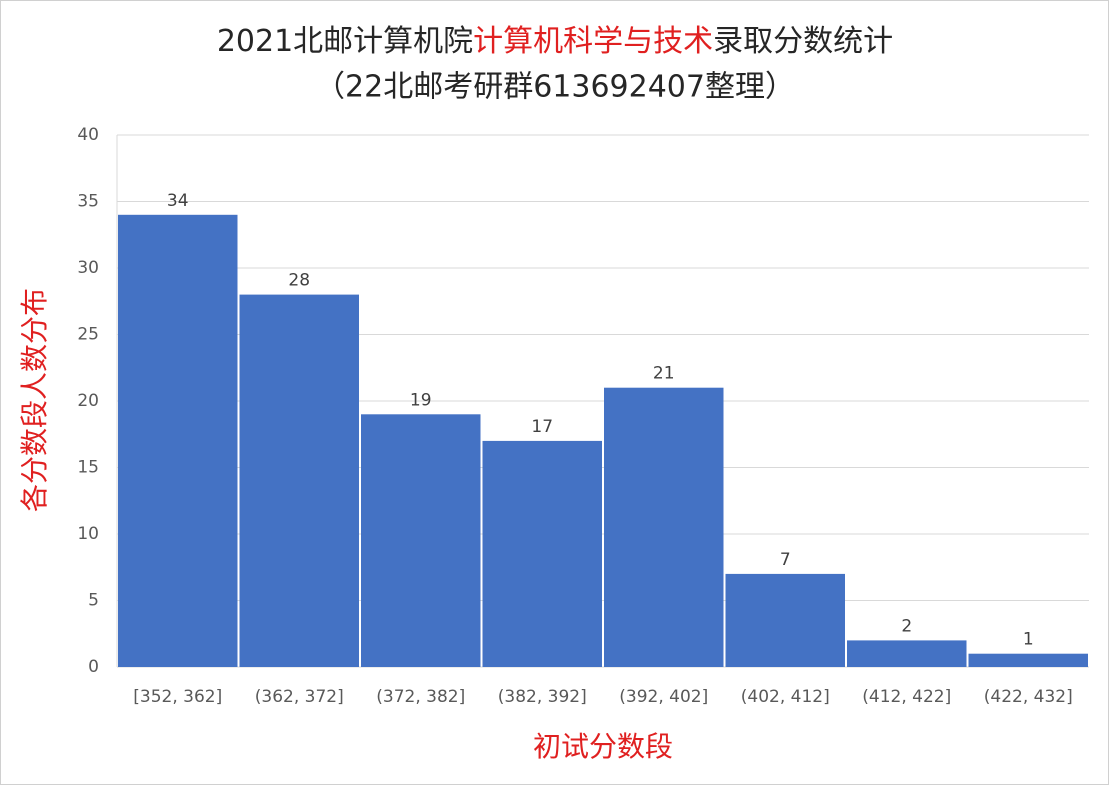 This screenshot has width=1110, height=786. I want to click on x-tick-label: (392, 402], so click(663, 697).